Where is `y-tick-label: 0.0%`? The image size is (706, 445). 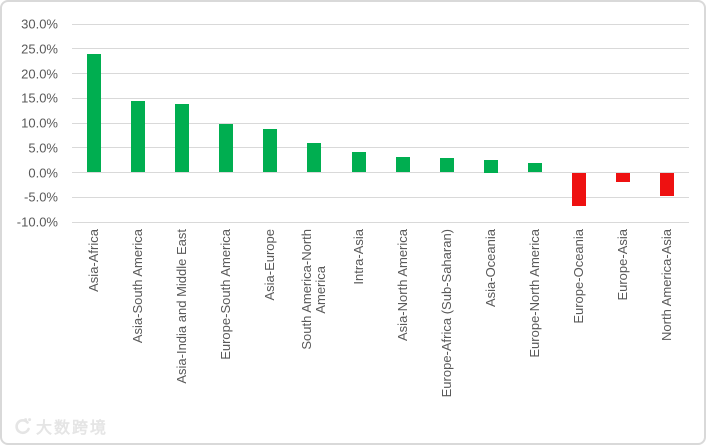 y-tick-label: 0.0% is located at coordinates (43, 172).